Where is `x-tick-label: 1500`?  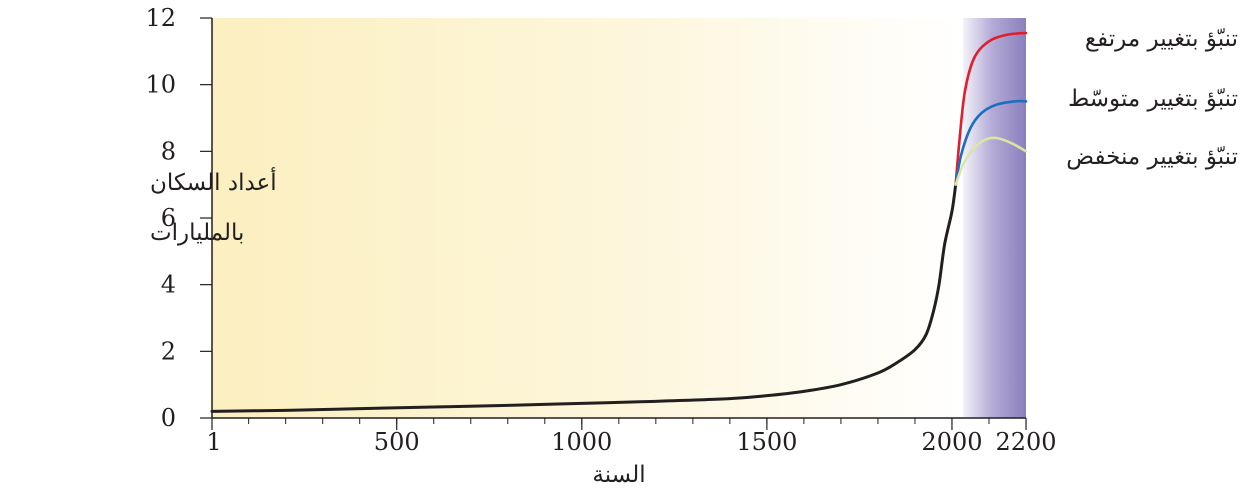
x-tick-label: 1500 is located at coordinates (766, 442).